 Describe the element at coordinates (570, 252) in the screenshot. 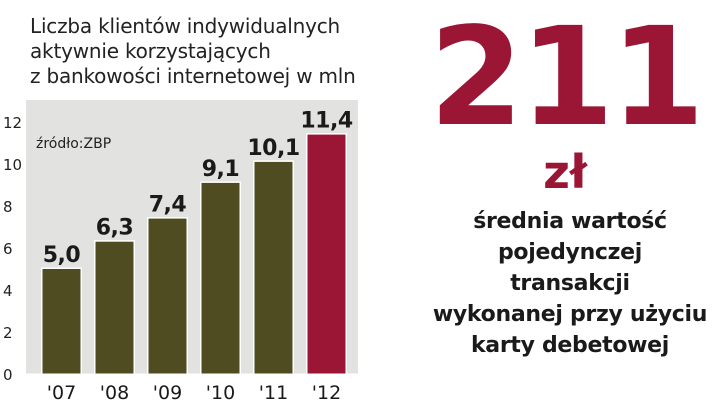

I see `stat-description-line: pojedynczej` at that location.